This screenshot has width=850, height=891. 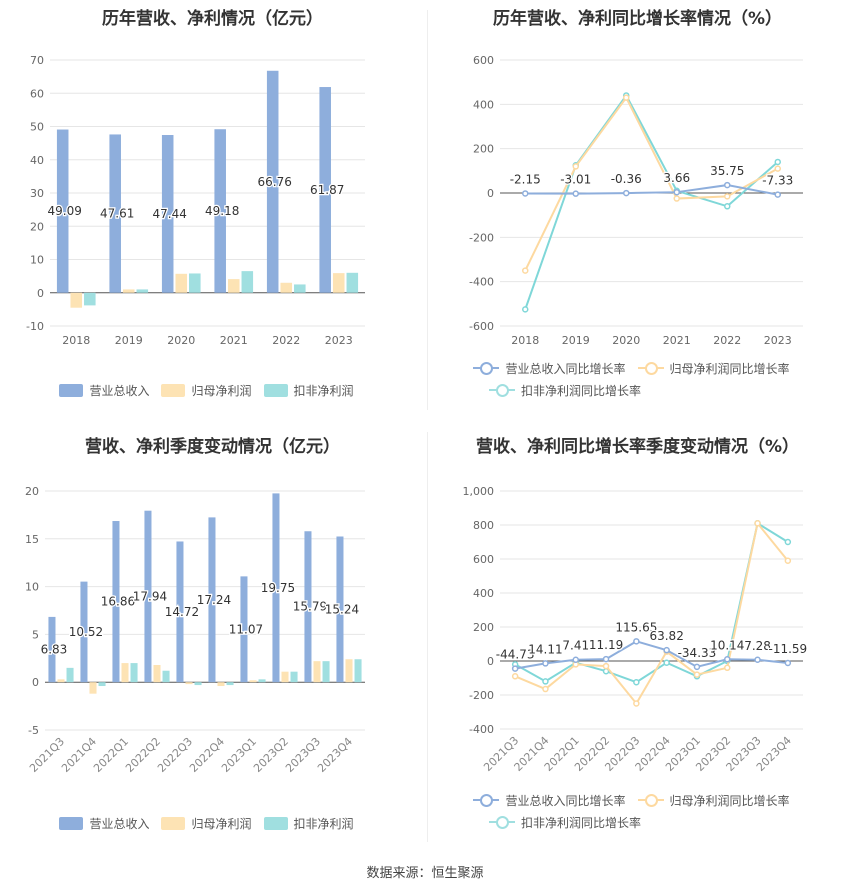 I want to click on data-label: 66.76, so click(x=275, y=182).